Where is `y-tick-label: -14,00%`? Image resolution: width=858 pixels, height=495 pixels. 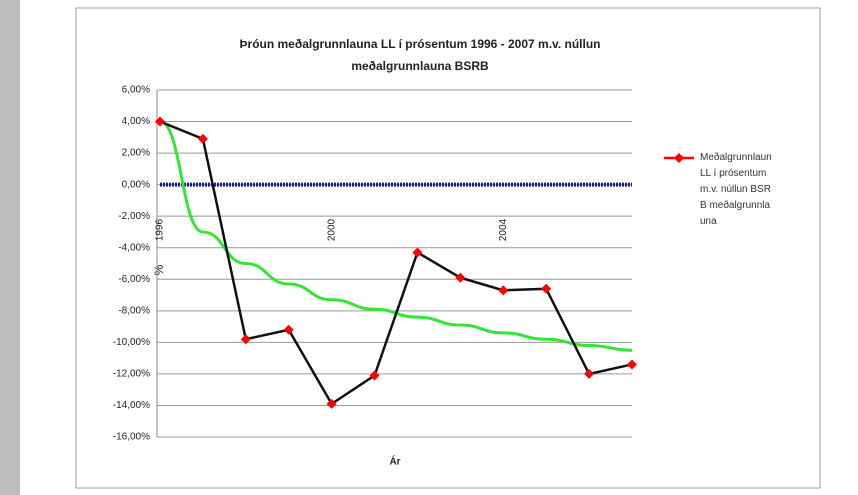
y-tick-label: -14,00% is located at coordinates (131, 405).